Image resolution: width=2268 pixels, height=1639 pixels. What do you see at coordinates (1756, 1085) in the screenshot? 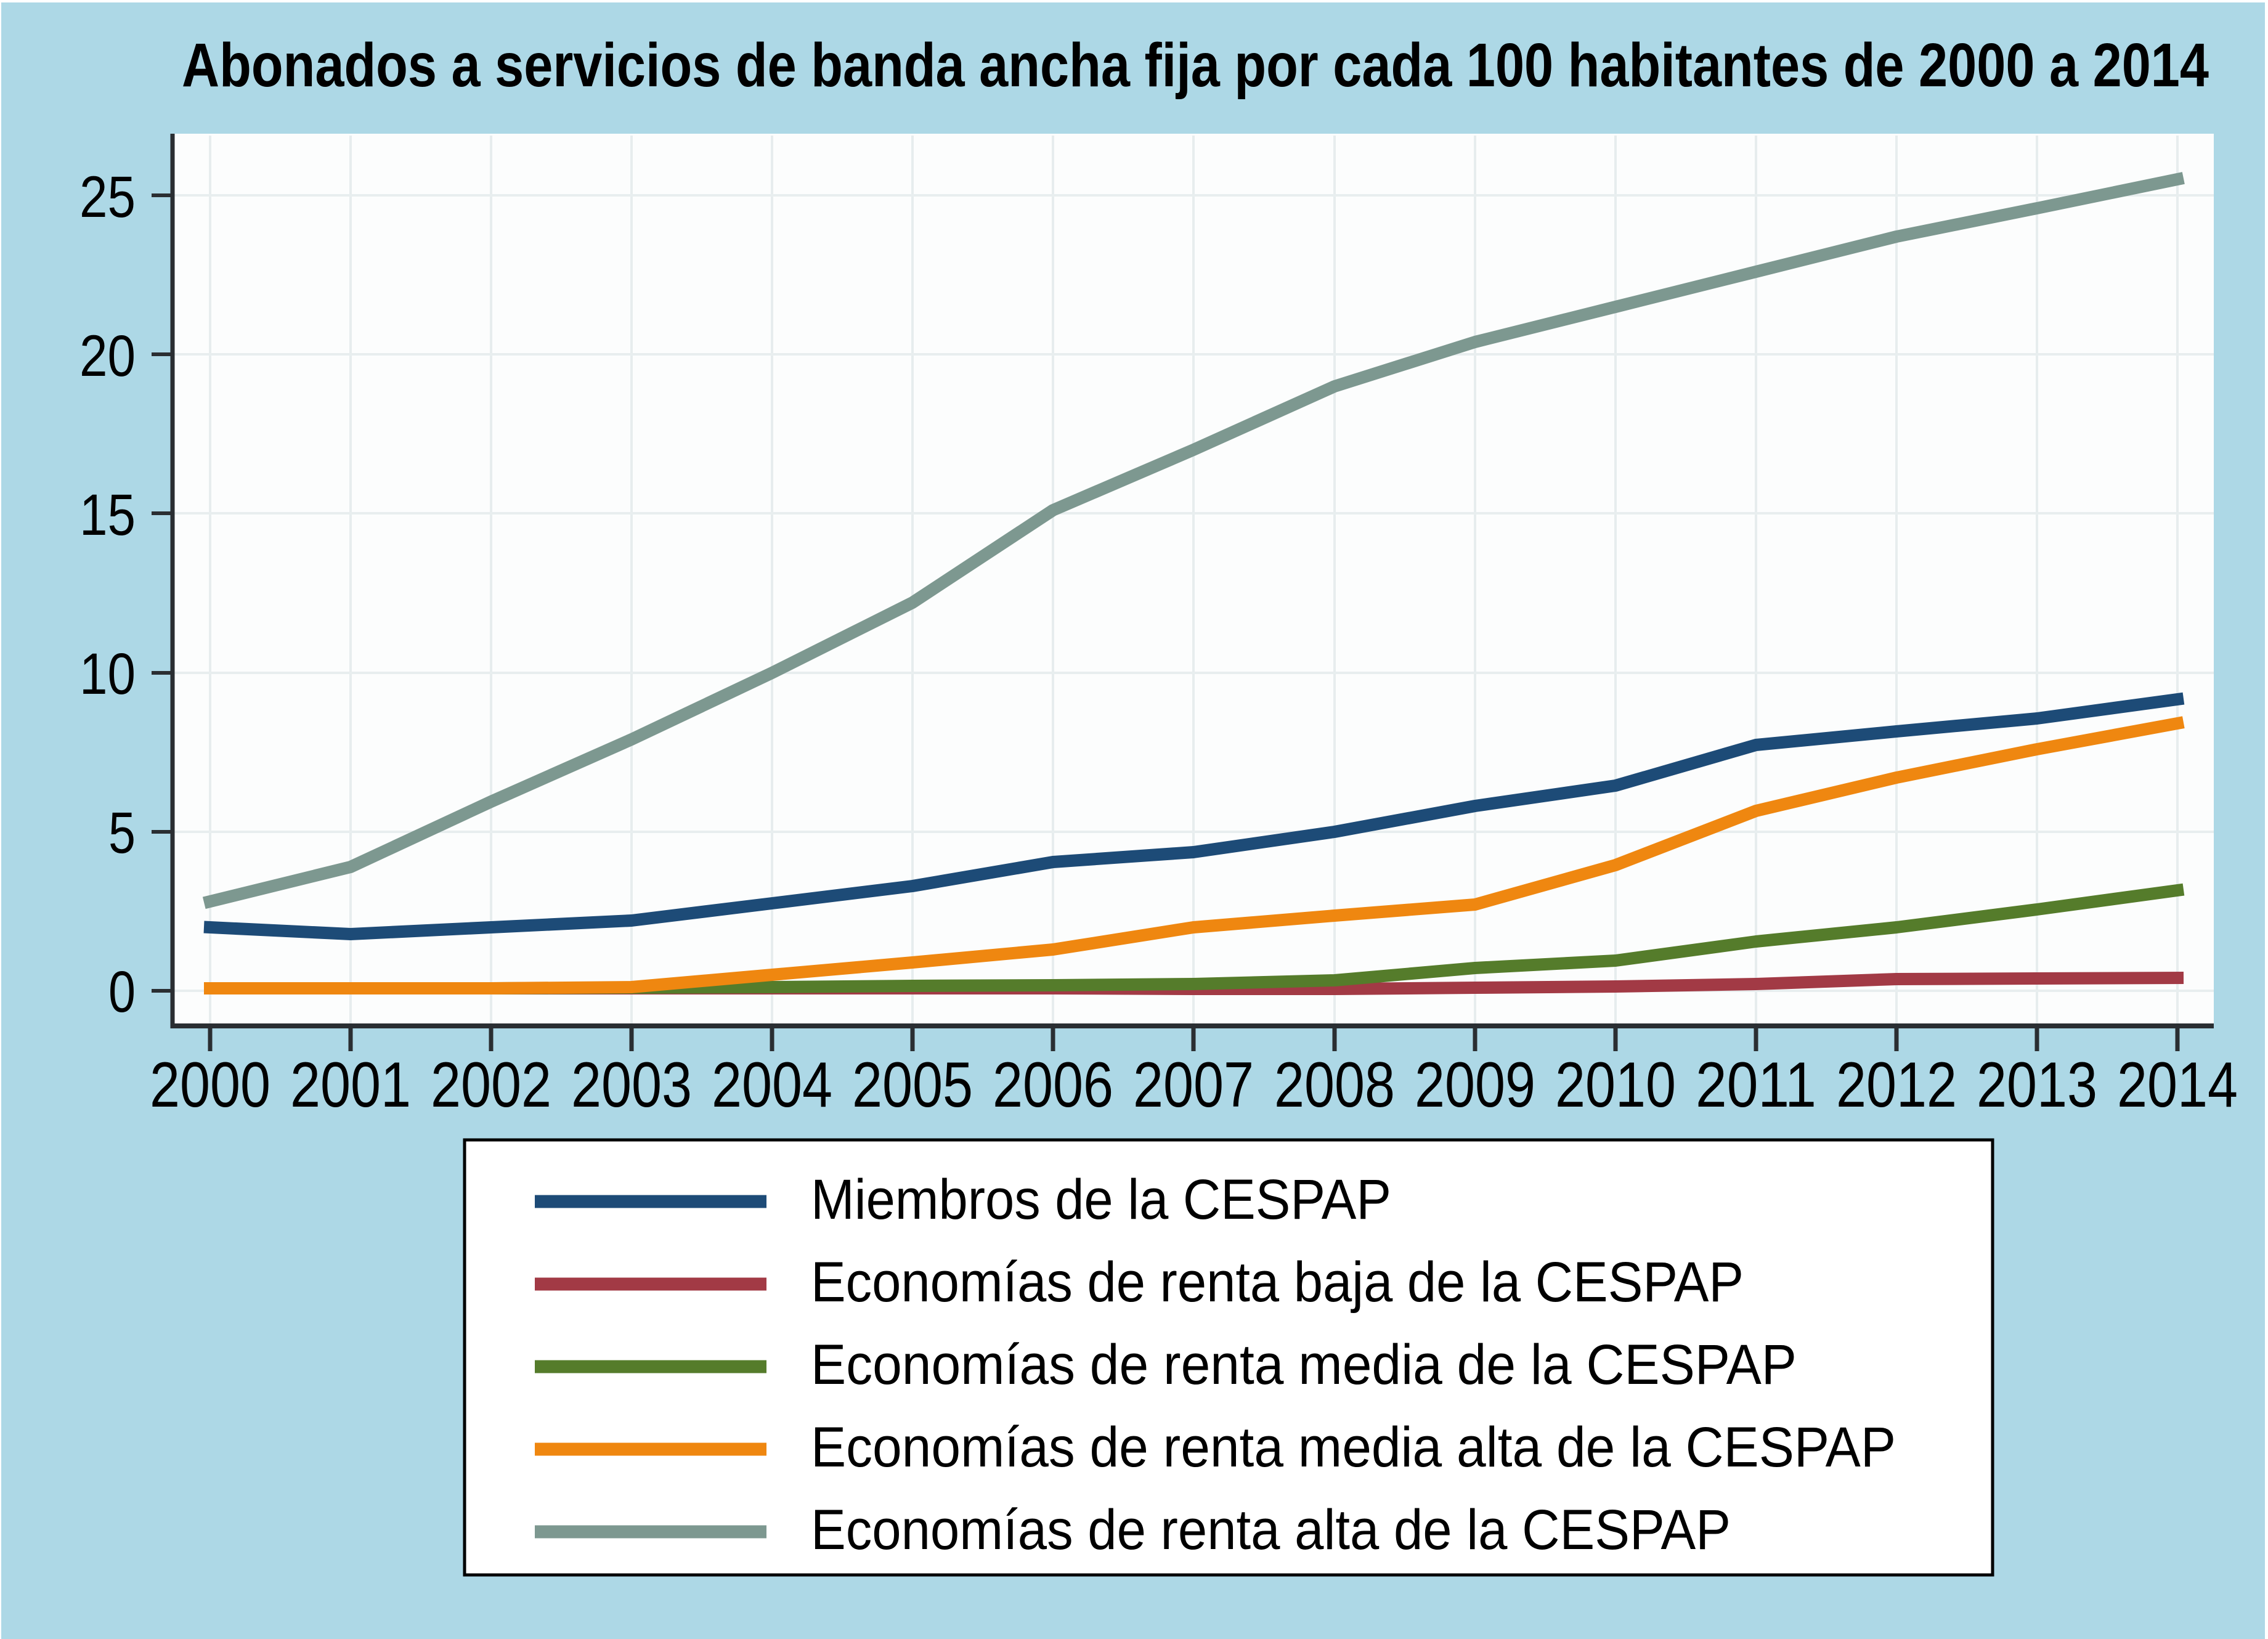
I see `svg-text: 2011` at bounding box center [1756, 1085].